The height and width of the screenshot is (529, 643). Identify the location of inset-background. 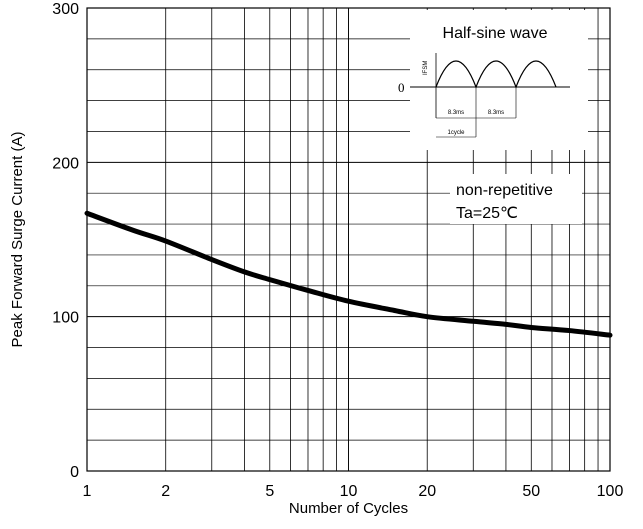
(499, 80).